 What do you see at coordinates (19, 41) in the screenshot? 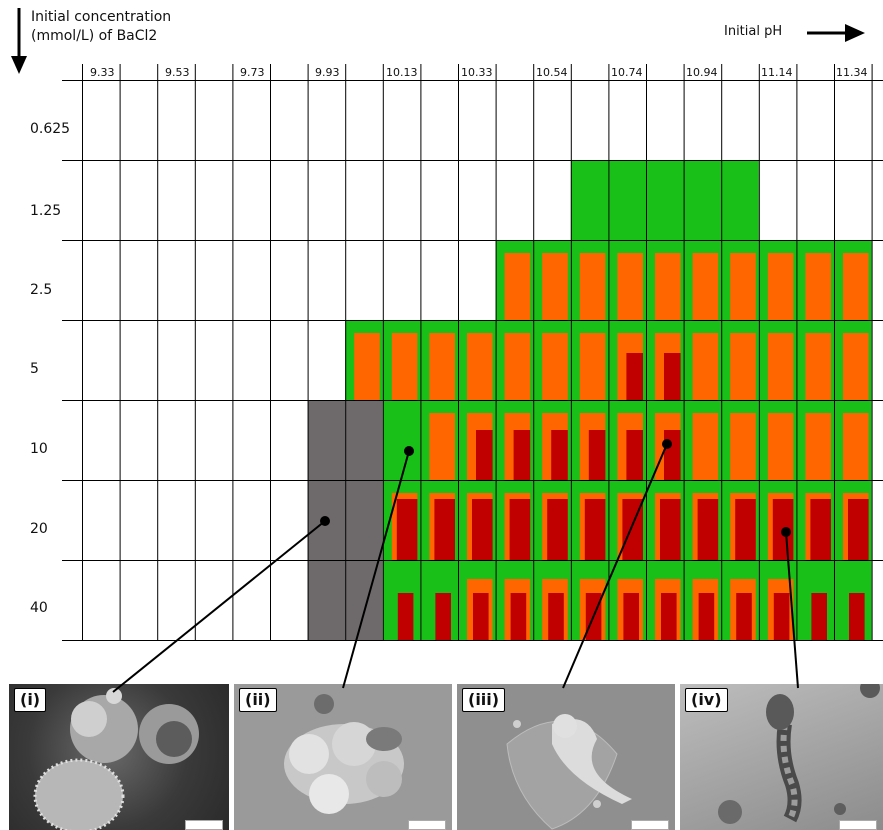
I see `down-arrow-icon` at bounding box center [19, 41].